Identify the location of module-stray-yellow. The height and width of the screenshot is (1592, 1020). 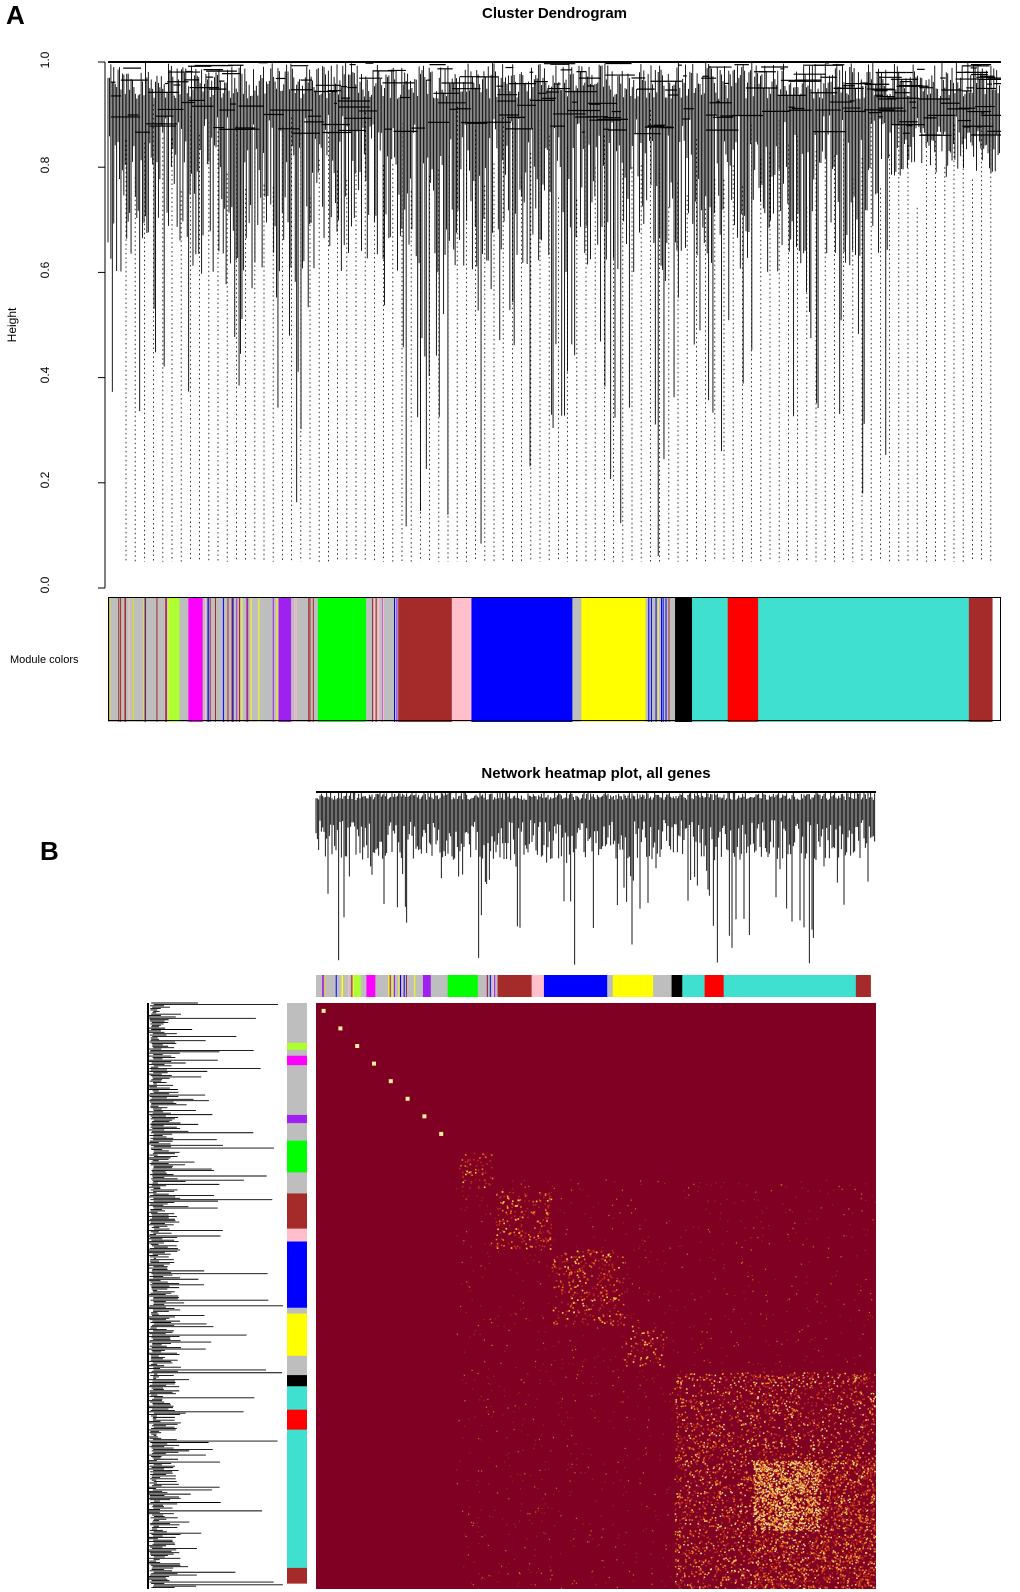
(392, 986).